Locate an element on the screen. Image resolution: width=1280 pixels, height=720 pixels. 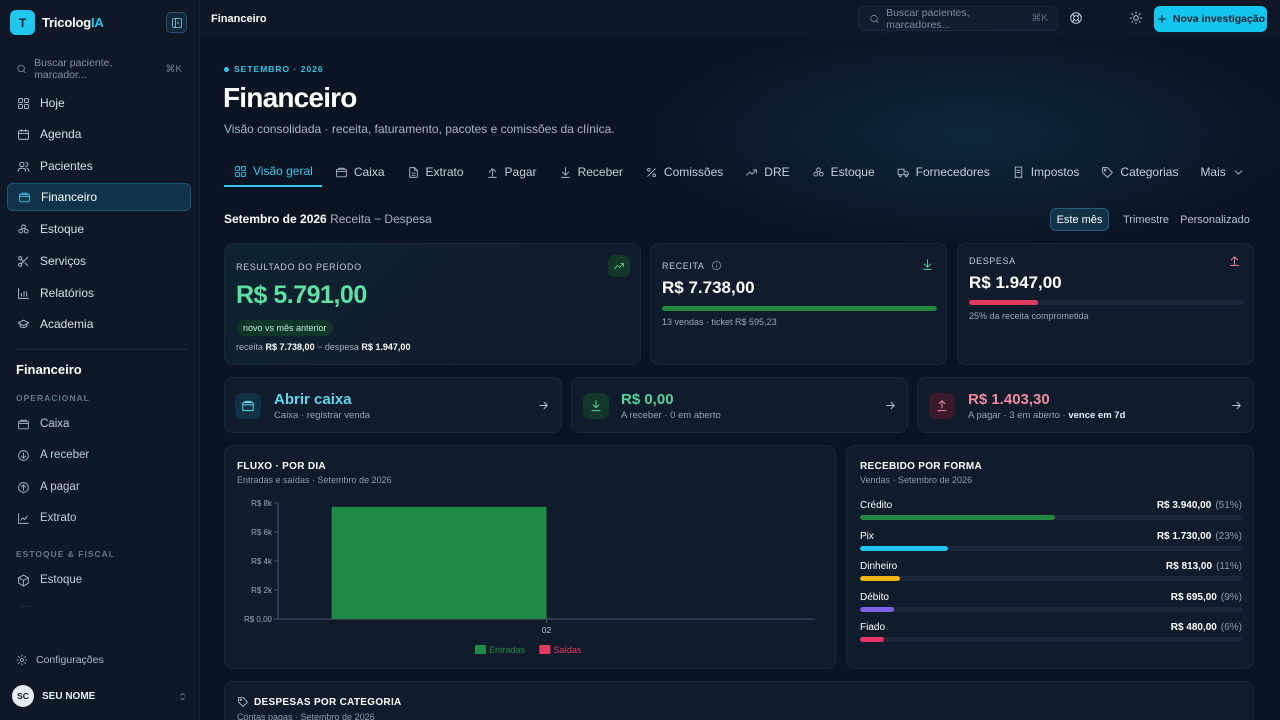
sidebar-item-servicos: Serviços is located at coordinates (99, 261).